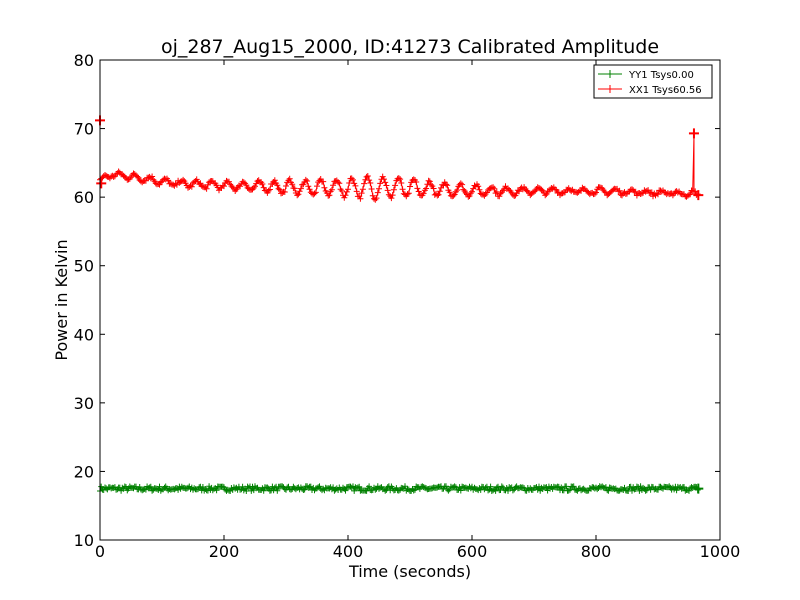 The image size is (800, 600). What do you see at coordinates (100, 551) in the screenshot?
I see `x-tick-label: 0` at bounding box center [100, 551].